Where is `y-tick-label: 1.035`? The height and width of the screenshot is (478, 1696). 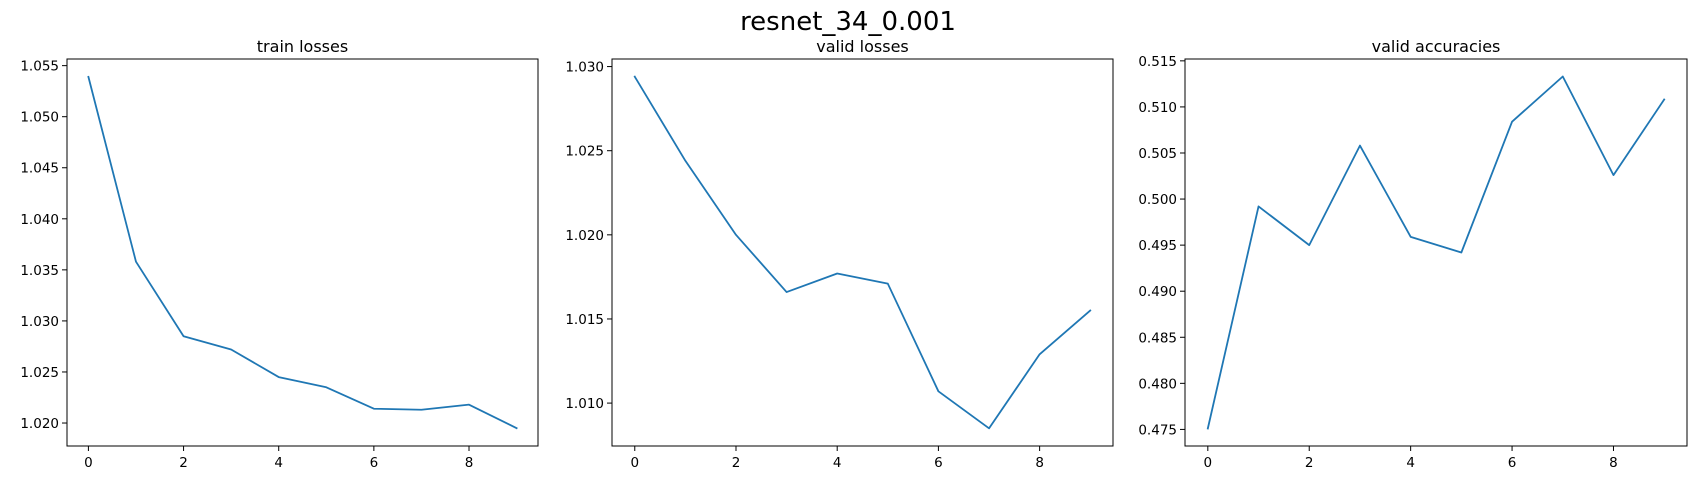 y-tick-label: 1.035 is located at coordinates (39, 271).